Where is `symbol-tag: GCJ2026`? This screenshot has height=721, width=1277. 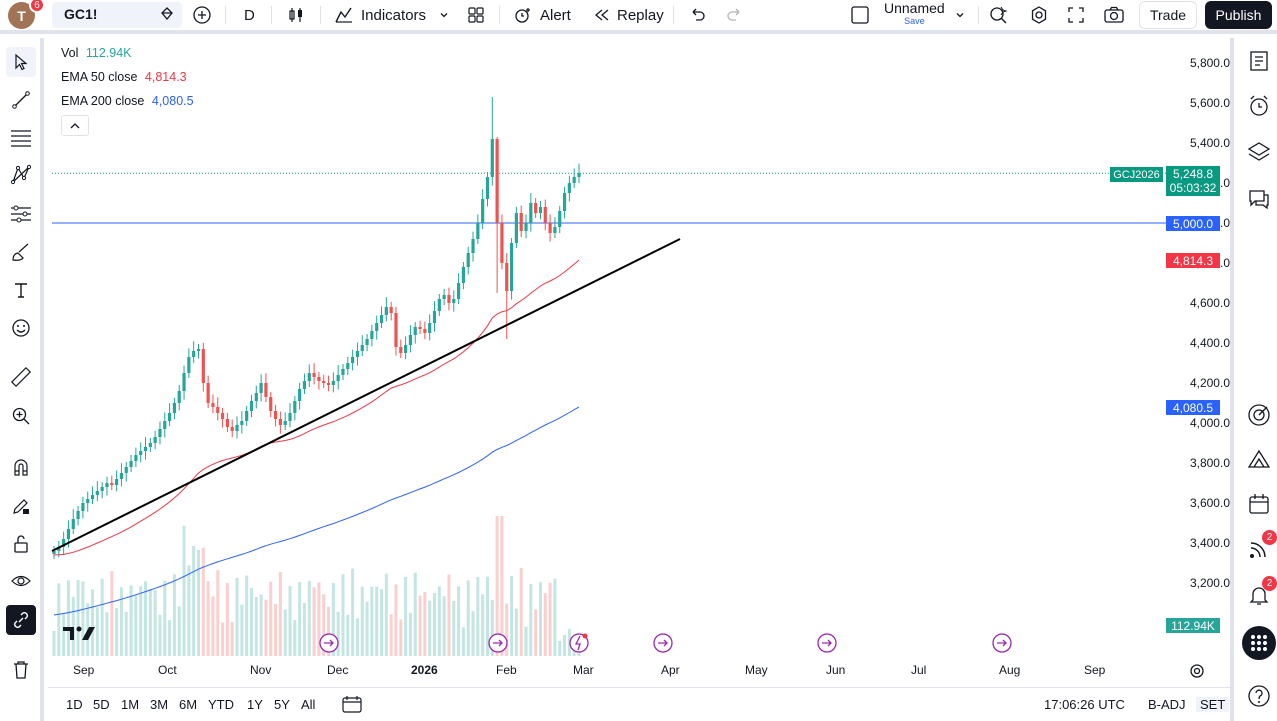
symbol-tag: GCJ2026 is located at coordinates (1136, 174).